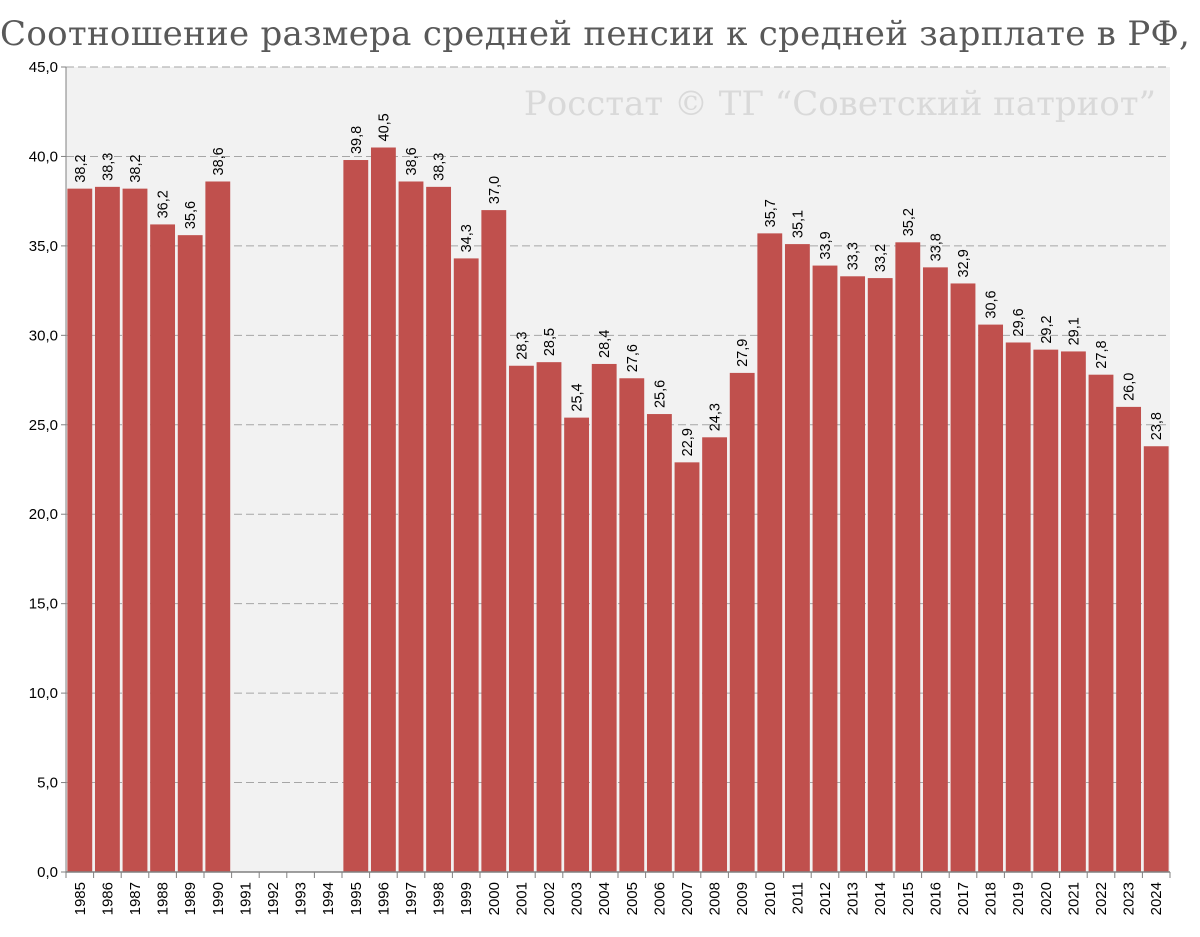 The width and height of the screenshot is (1200, 937). What do you see at coordinates (908, 898) in the screenshot?
I see `x-tick-label: 2015` at bounding box center [908, 898].